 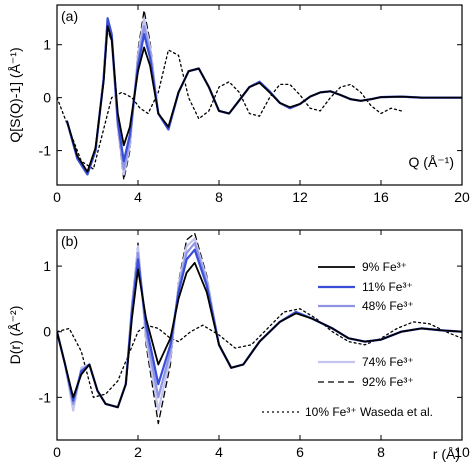 What do you see at coordinates (138, 452) in the screenshot?
I see `x-tick-label: 2` at bounding box center [138, 452].